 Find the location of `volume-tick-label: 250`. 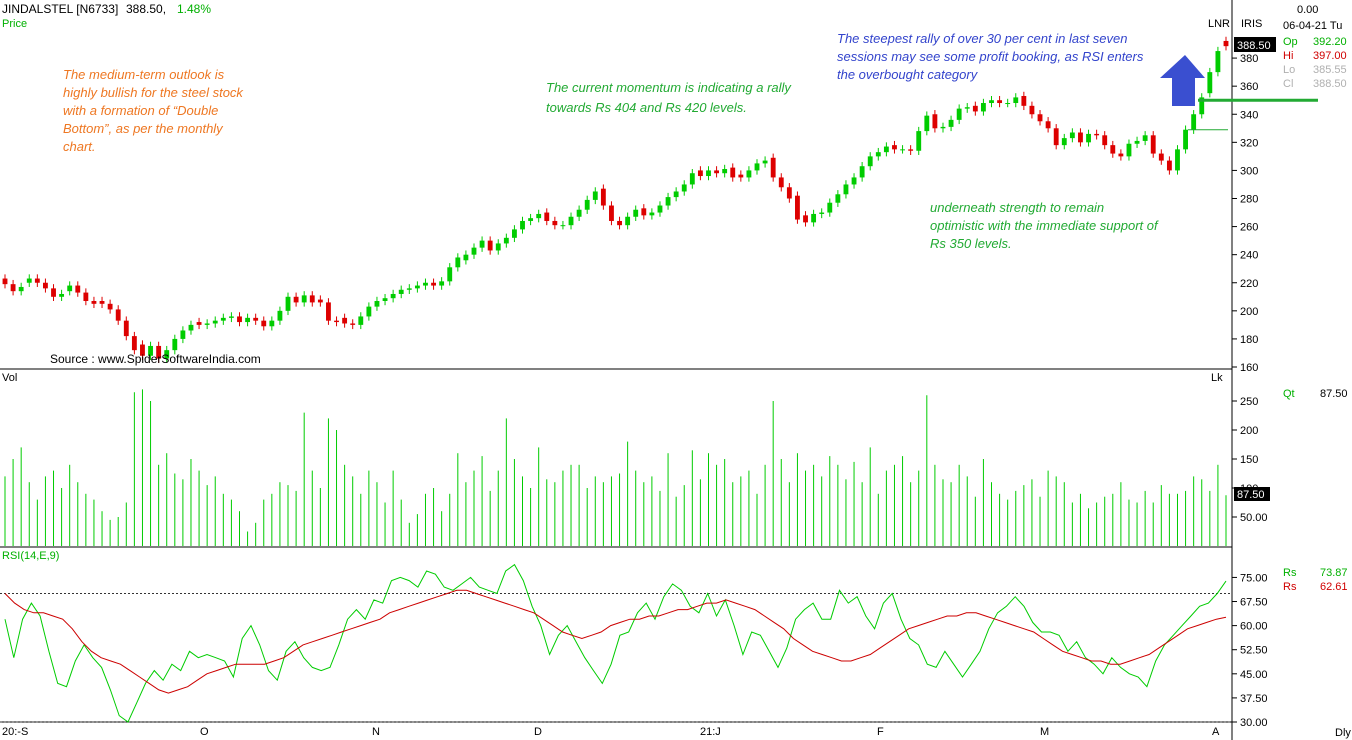

volume-tick-label: 250 is located at coordinates (1249, 402).